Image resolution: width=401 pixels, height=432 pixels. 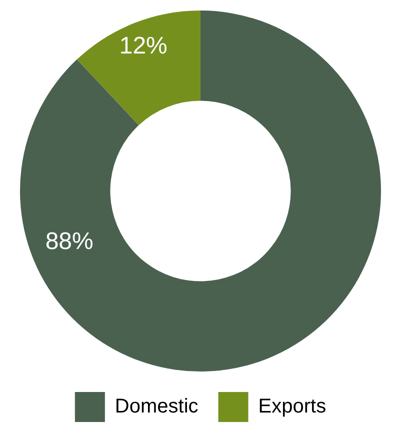 I want to click on legend-label: Exports, so click(x=292, y=407).